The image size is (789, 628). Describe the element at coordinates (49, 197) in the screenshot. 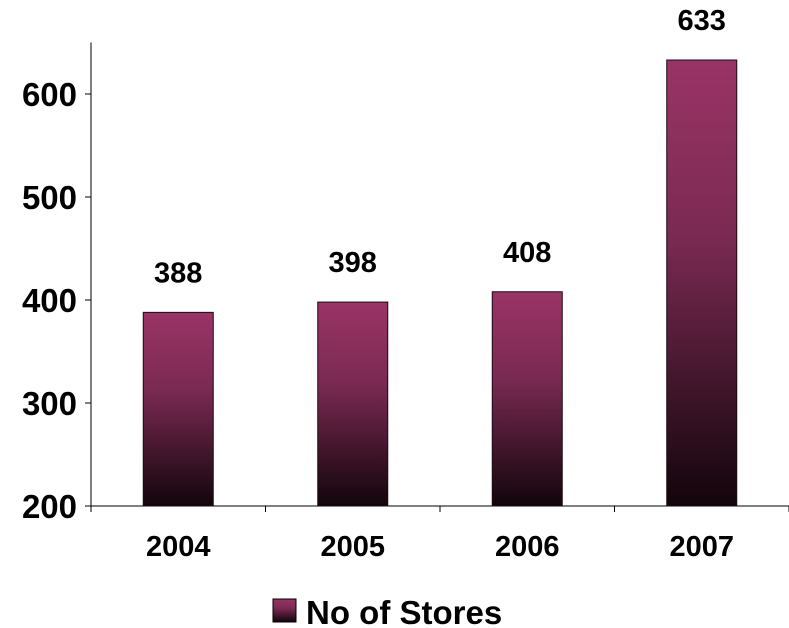

I see `y-tick-label: 500` at that location.